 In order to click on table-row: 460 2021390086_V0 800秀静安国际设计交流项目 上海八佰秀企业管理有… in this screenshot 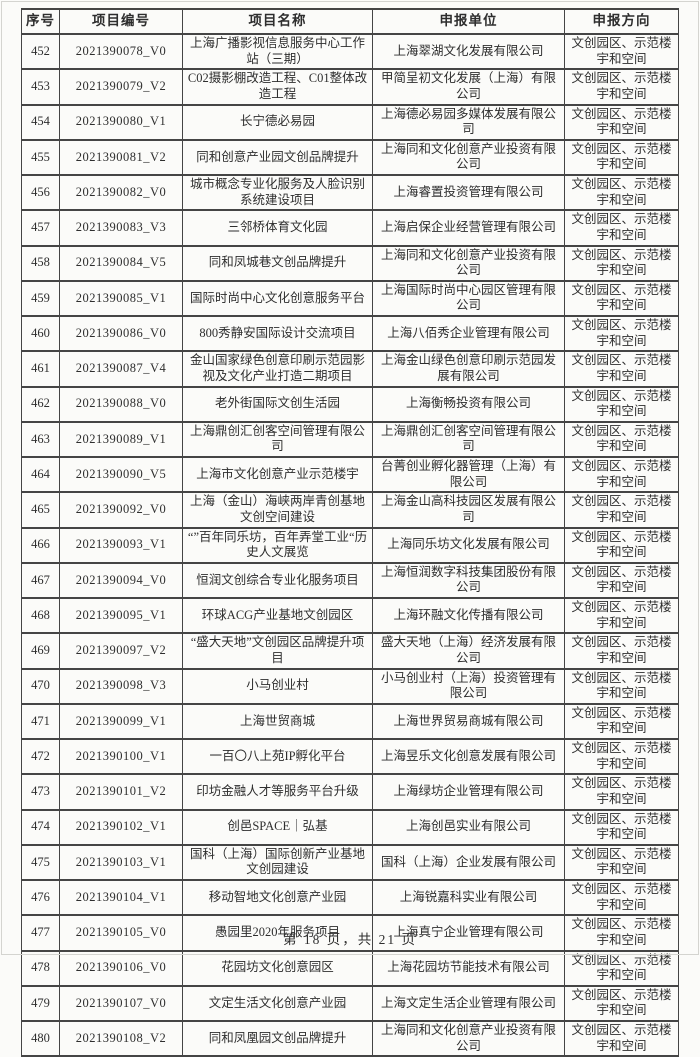, I will do `click(350, 333)`.